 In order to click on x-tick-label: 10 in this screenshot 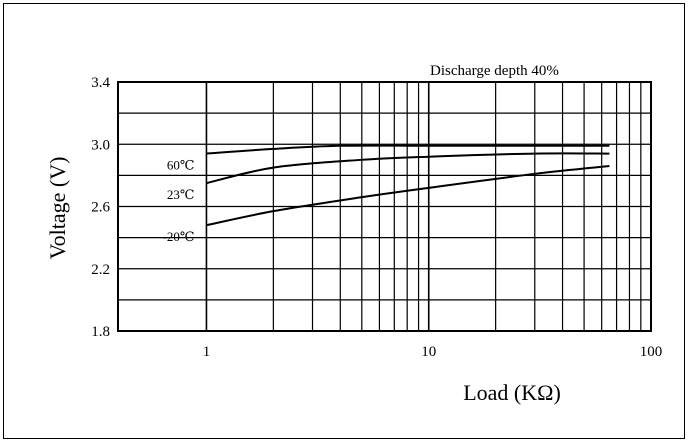, I will do `click(428, 352)`.